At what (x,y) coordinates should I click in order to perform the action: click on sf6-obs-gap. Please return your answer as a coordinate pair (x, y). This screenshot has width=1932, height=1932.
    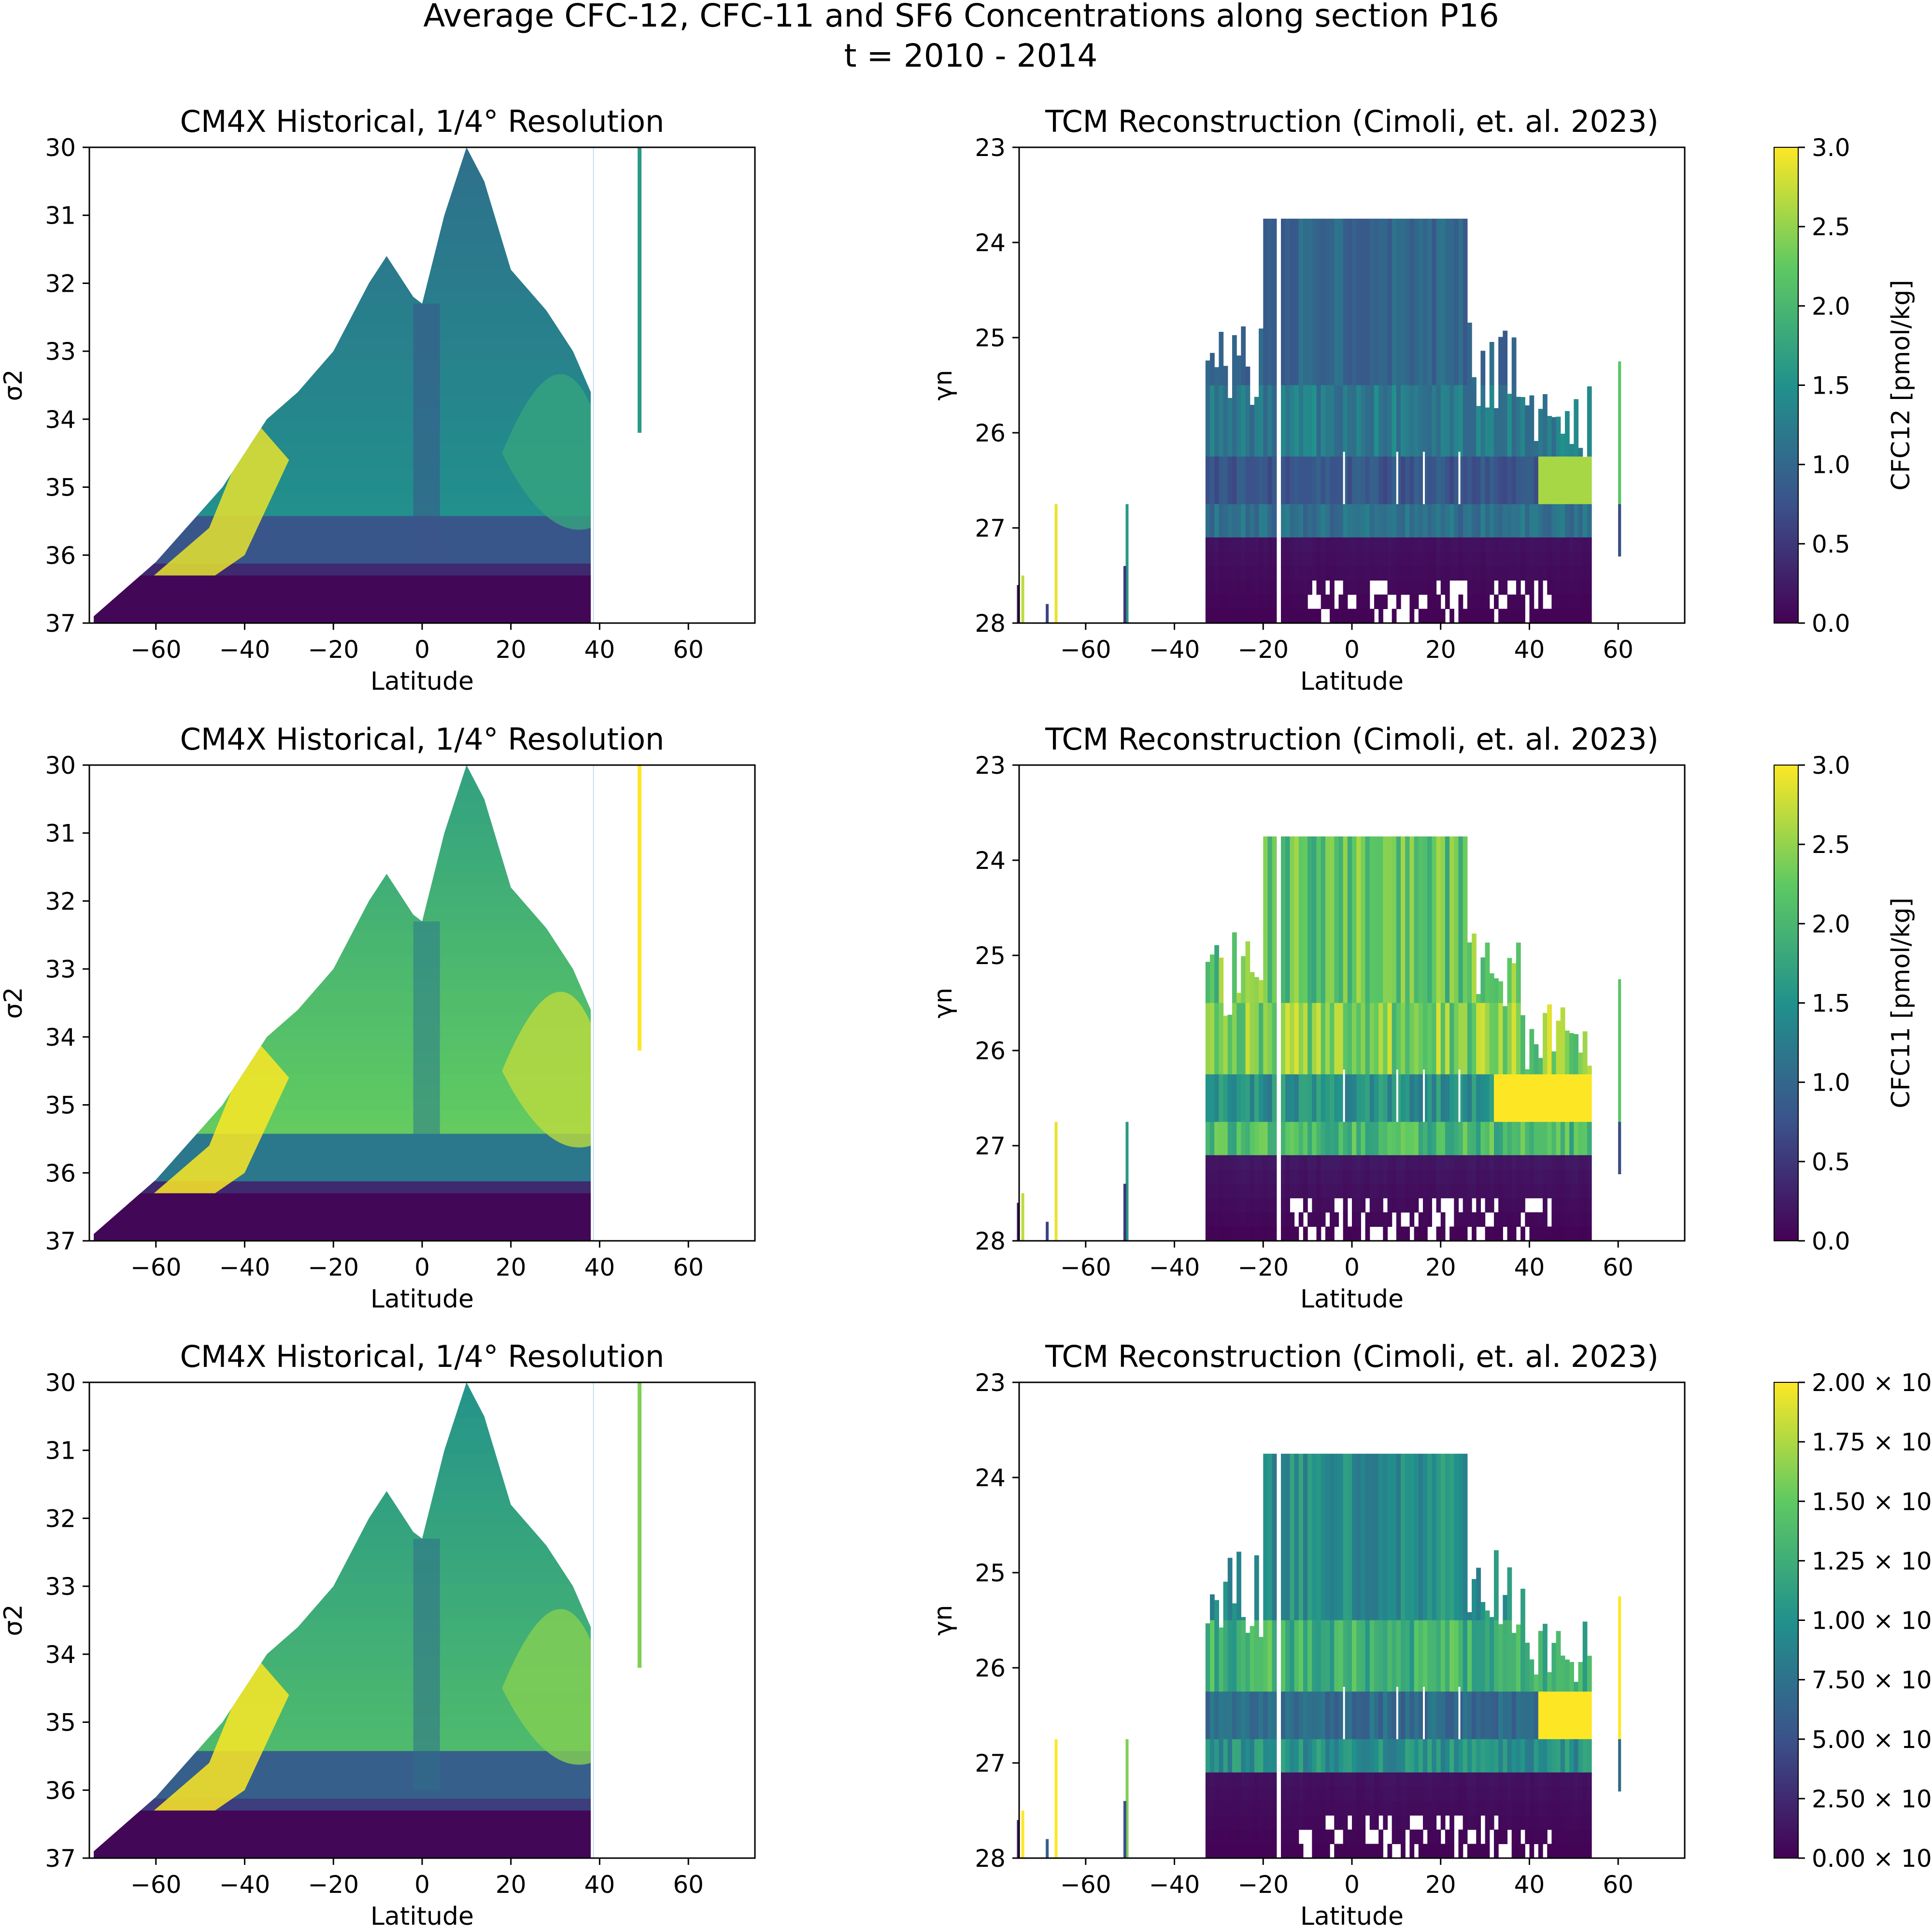
    Looking at the image, I should click on (1344, 1713).